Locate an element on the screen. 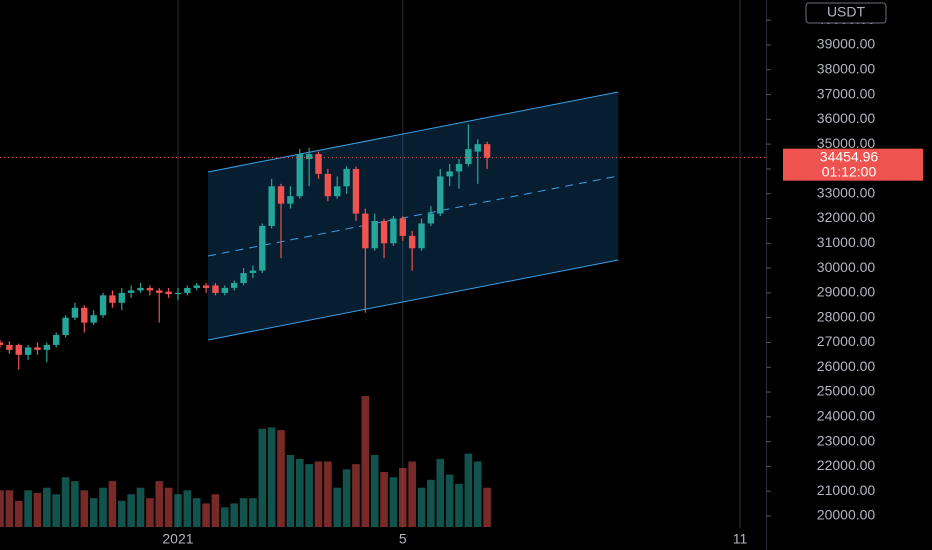 Image resolution: width=932 pixels, height=550 pixels. channel-lower is located at coordinates (413, 300).